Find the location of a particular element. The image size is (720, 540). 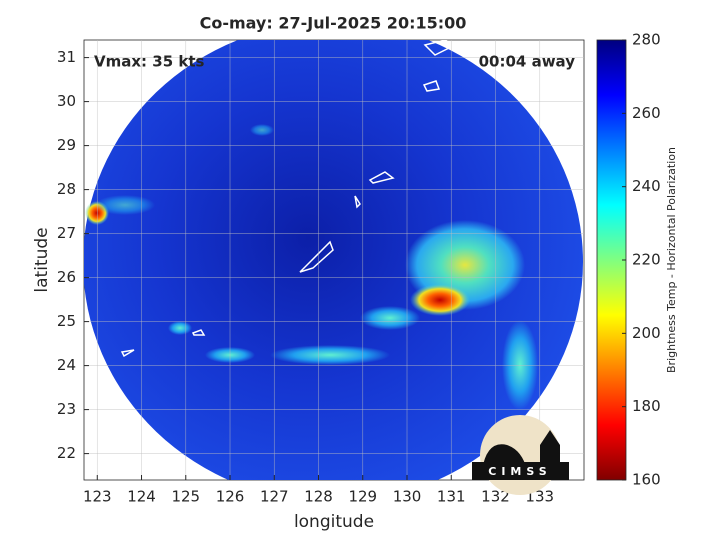

colorbar-tick-label: 260 is located at coordinates (646, 113).